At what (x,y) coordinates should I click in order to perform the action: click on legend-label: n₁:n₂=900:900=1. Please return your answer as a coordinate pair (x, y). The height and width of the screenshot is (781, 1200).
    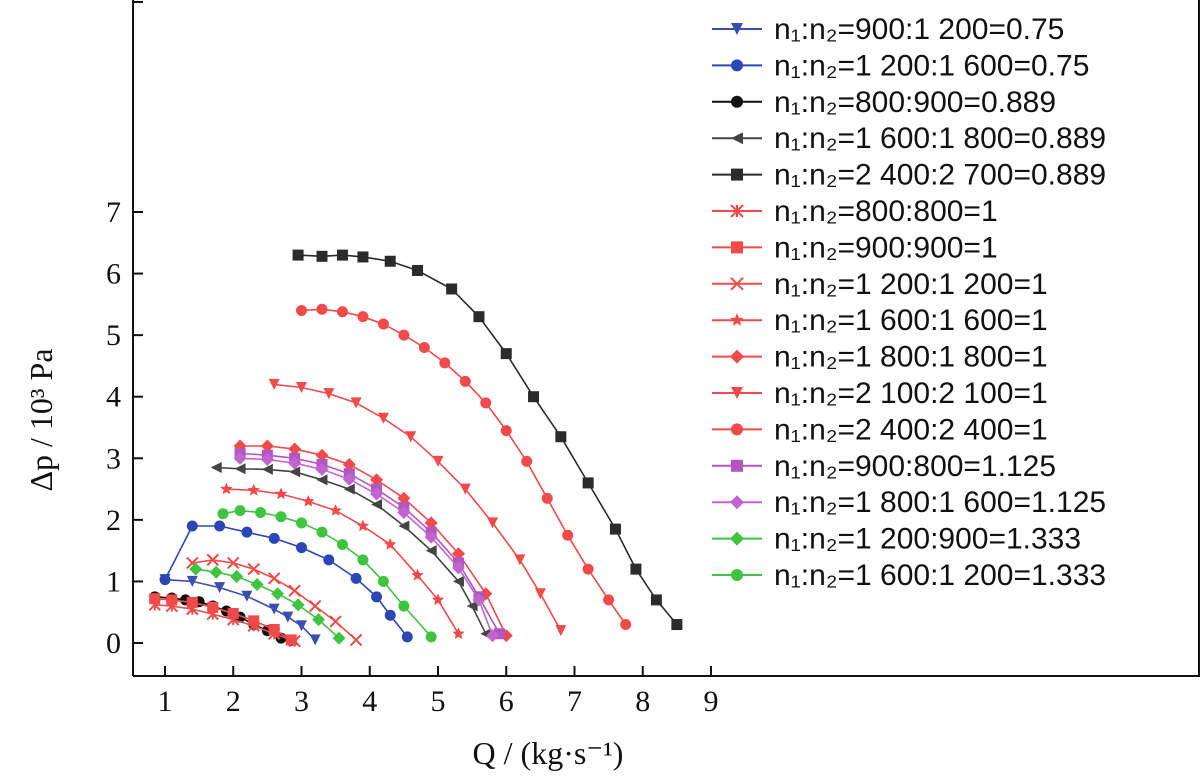
    Looking at the image, I should click on (886, 247).